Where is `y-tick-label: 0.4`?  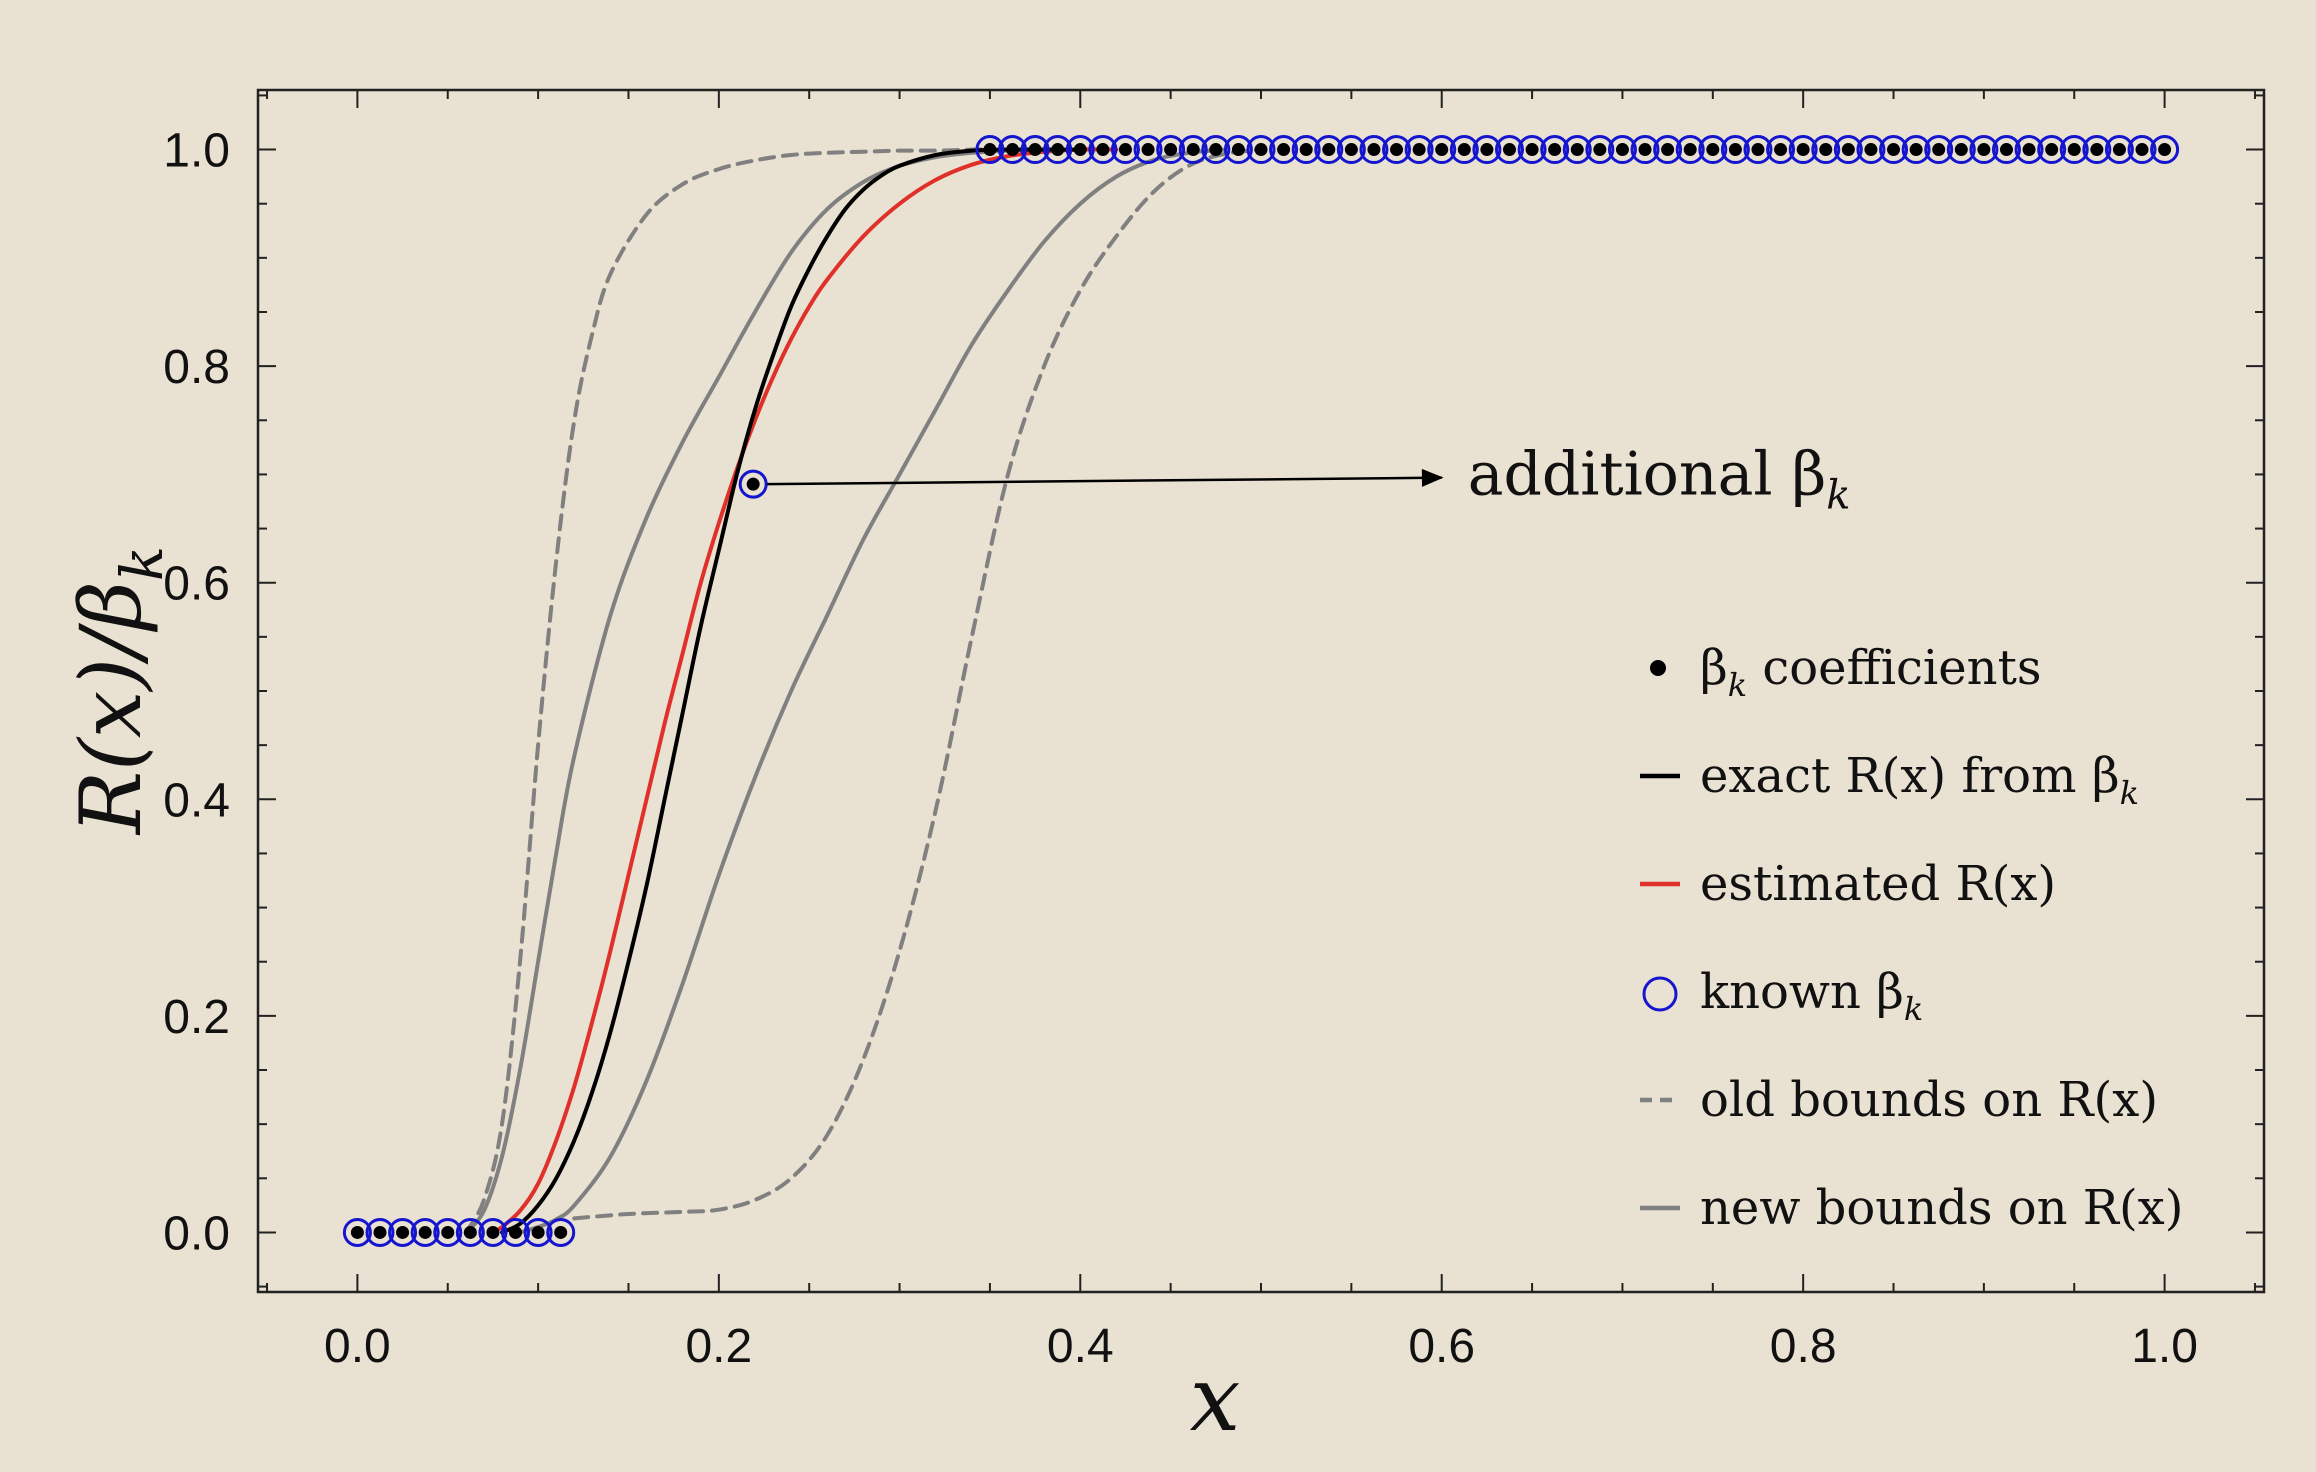 y-tick-label: 0.4 is located at coordinates (196, 800).